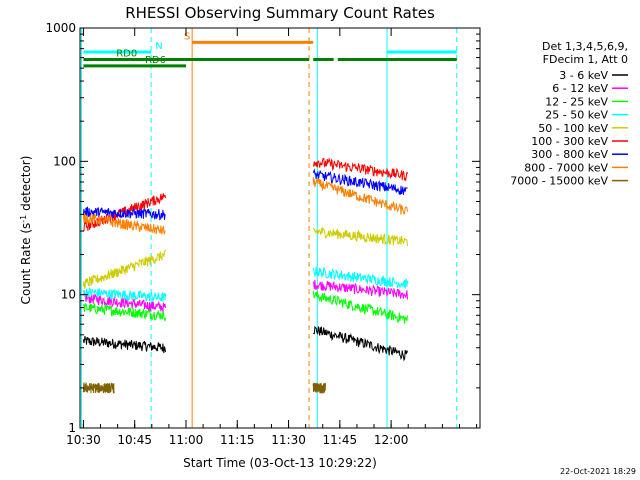  What do you see at coordinates (573, 128) in the screenshot?
I see `legend-entry-label: 50 - 100 keV` at bounding box center [573, 128].